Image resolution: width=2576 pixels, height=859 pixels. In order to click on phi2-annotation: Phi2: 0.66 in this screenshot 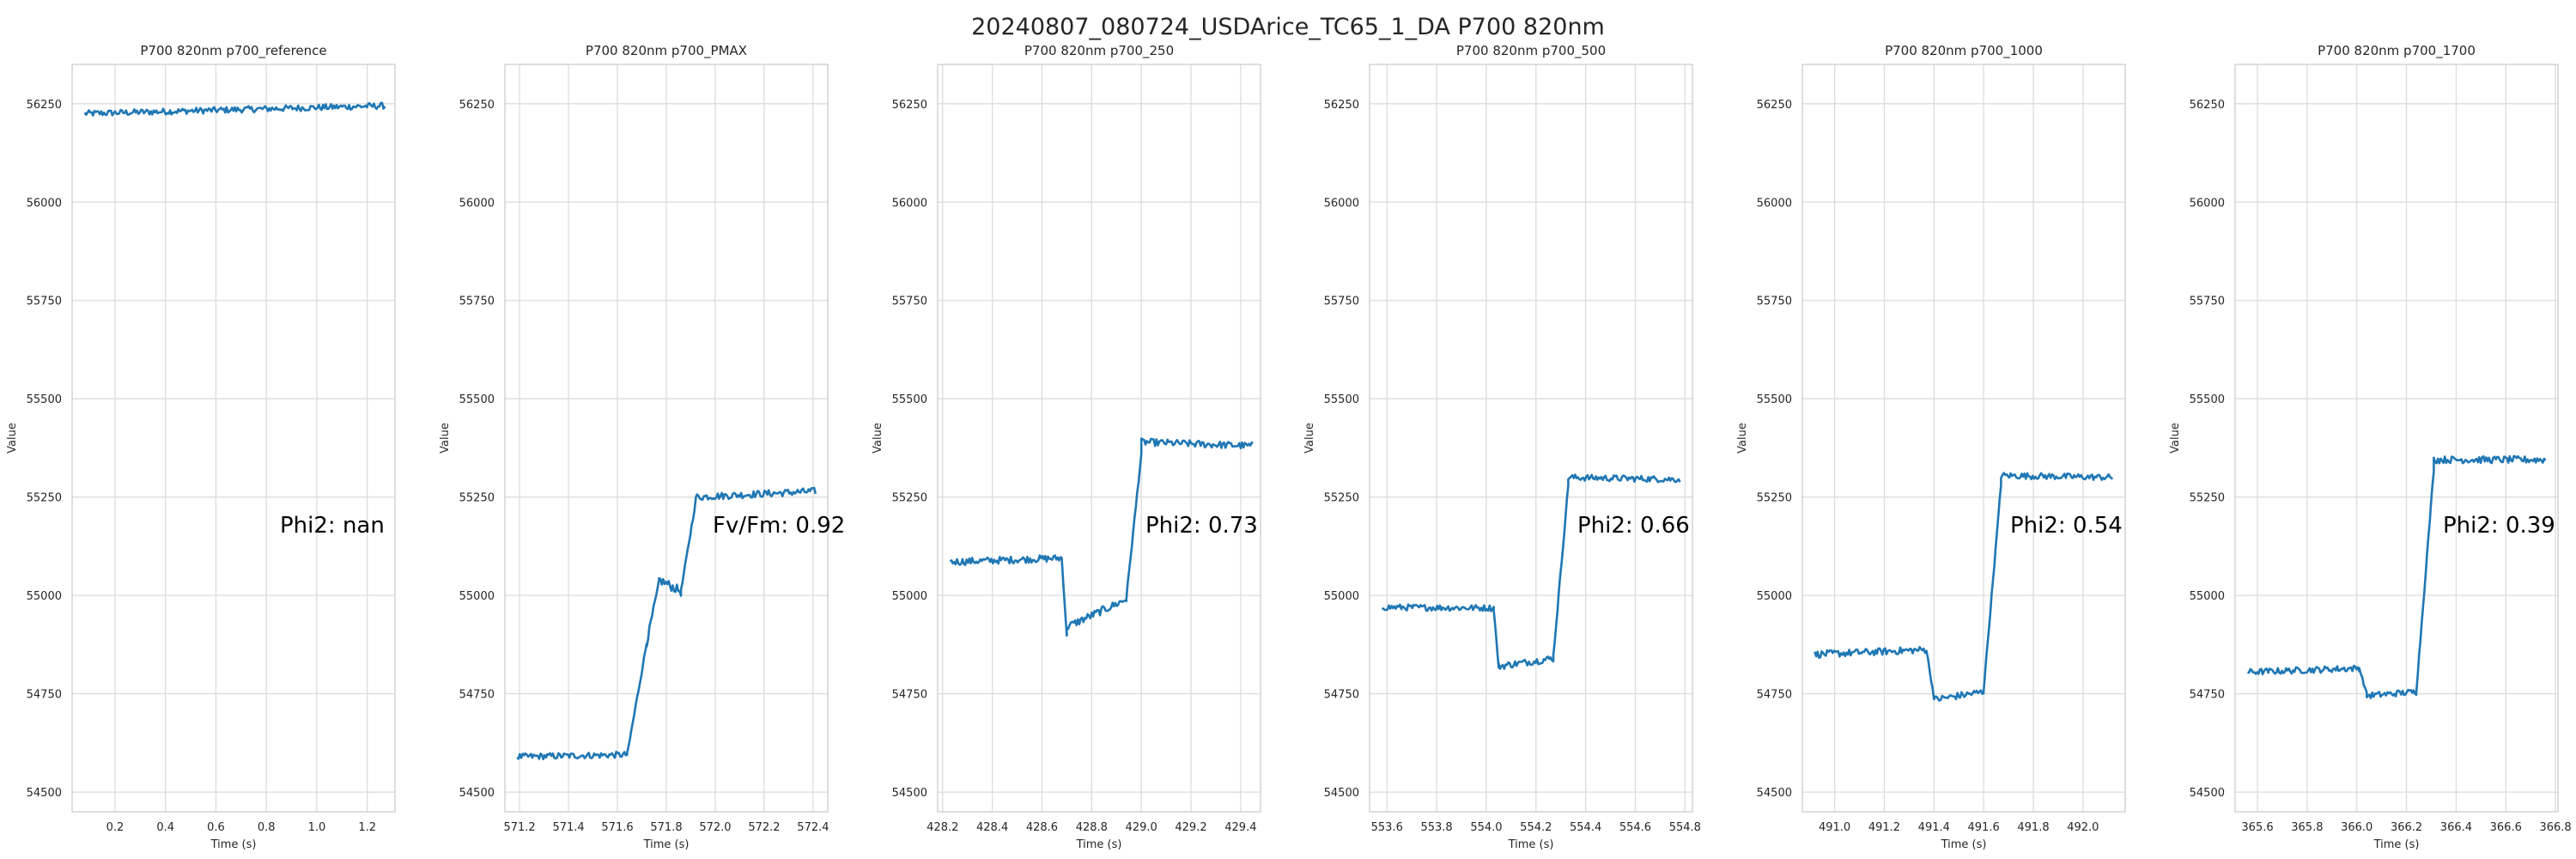, I will do `click(1634, 526)`.